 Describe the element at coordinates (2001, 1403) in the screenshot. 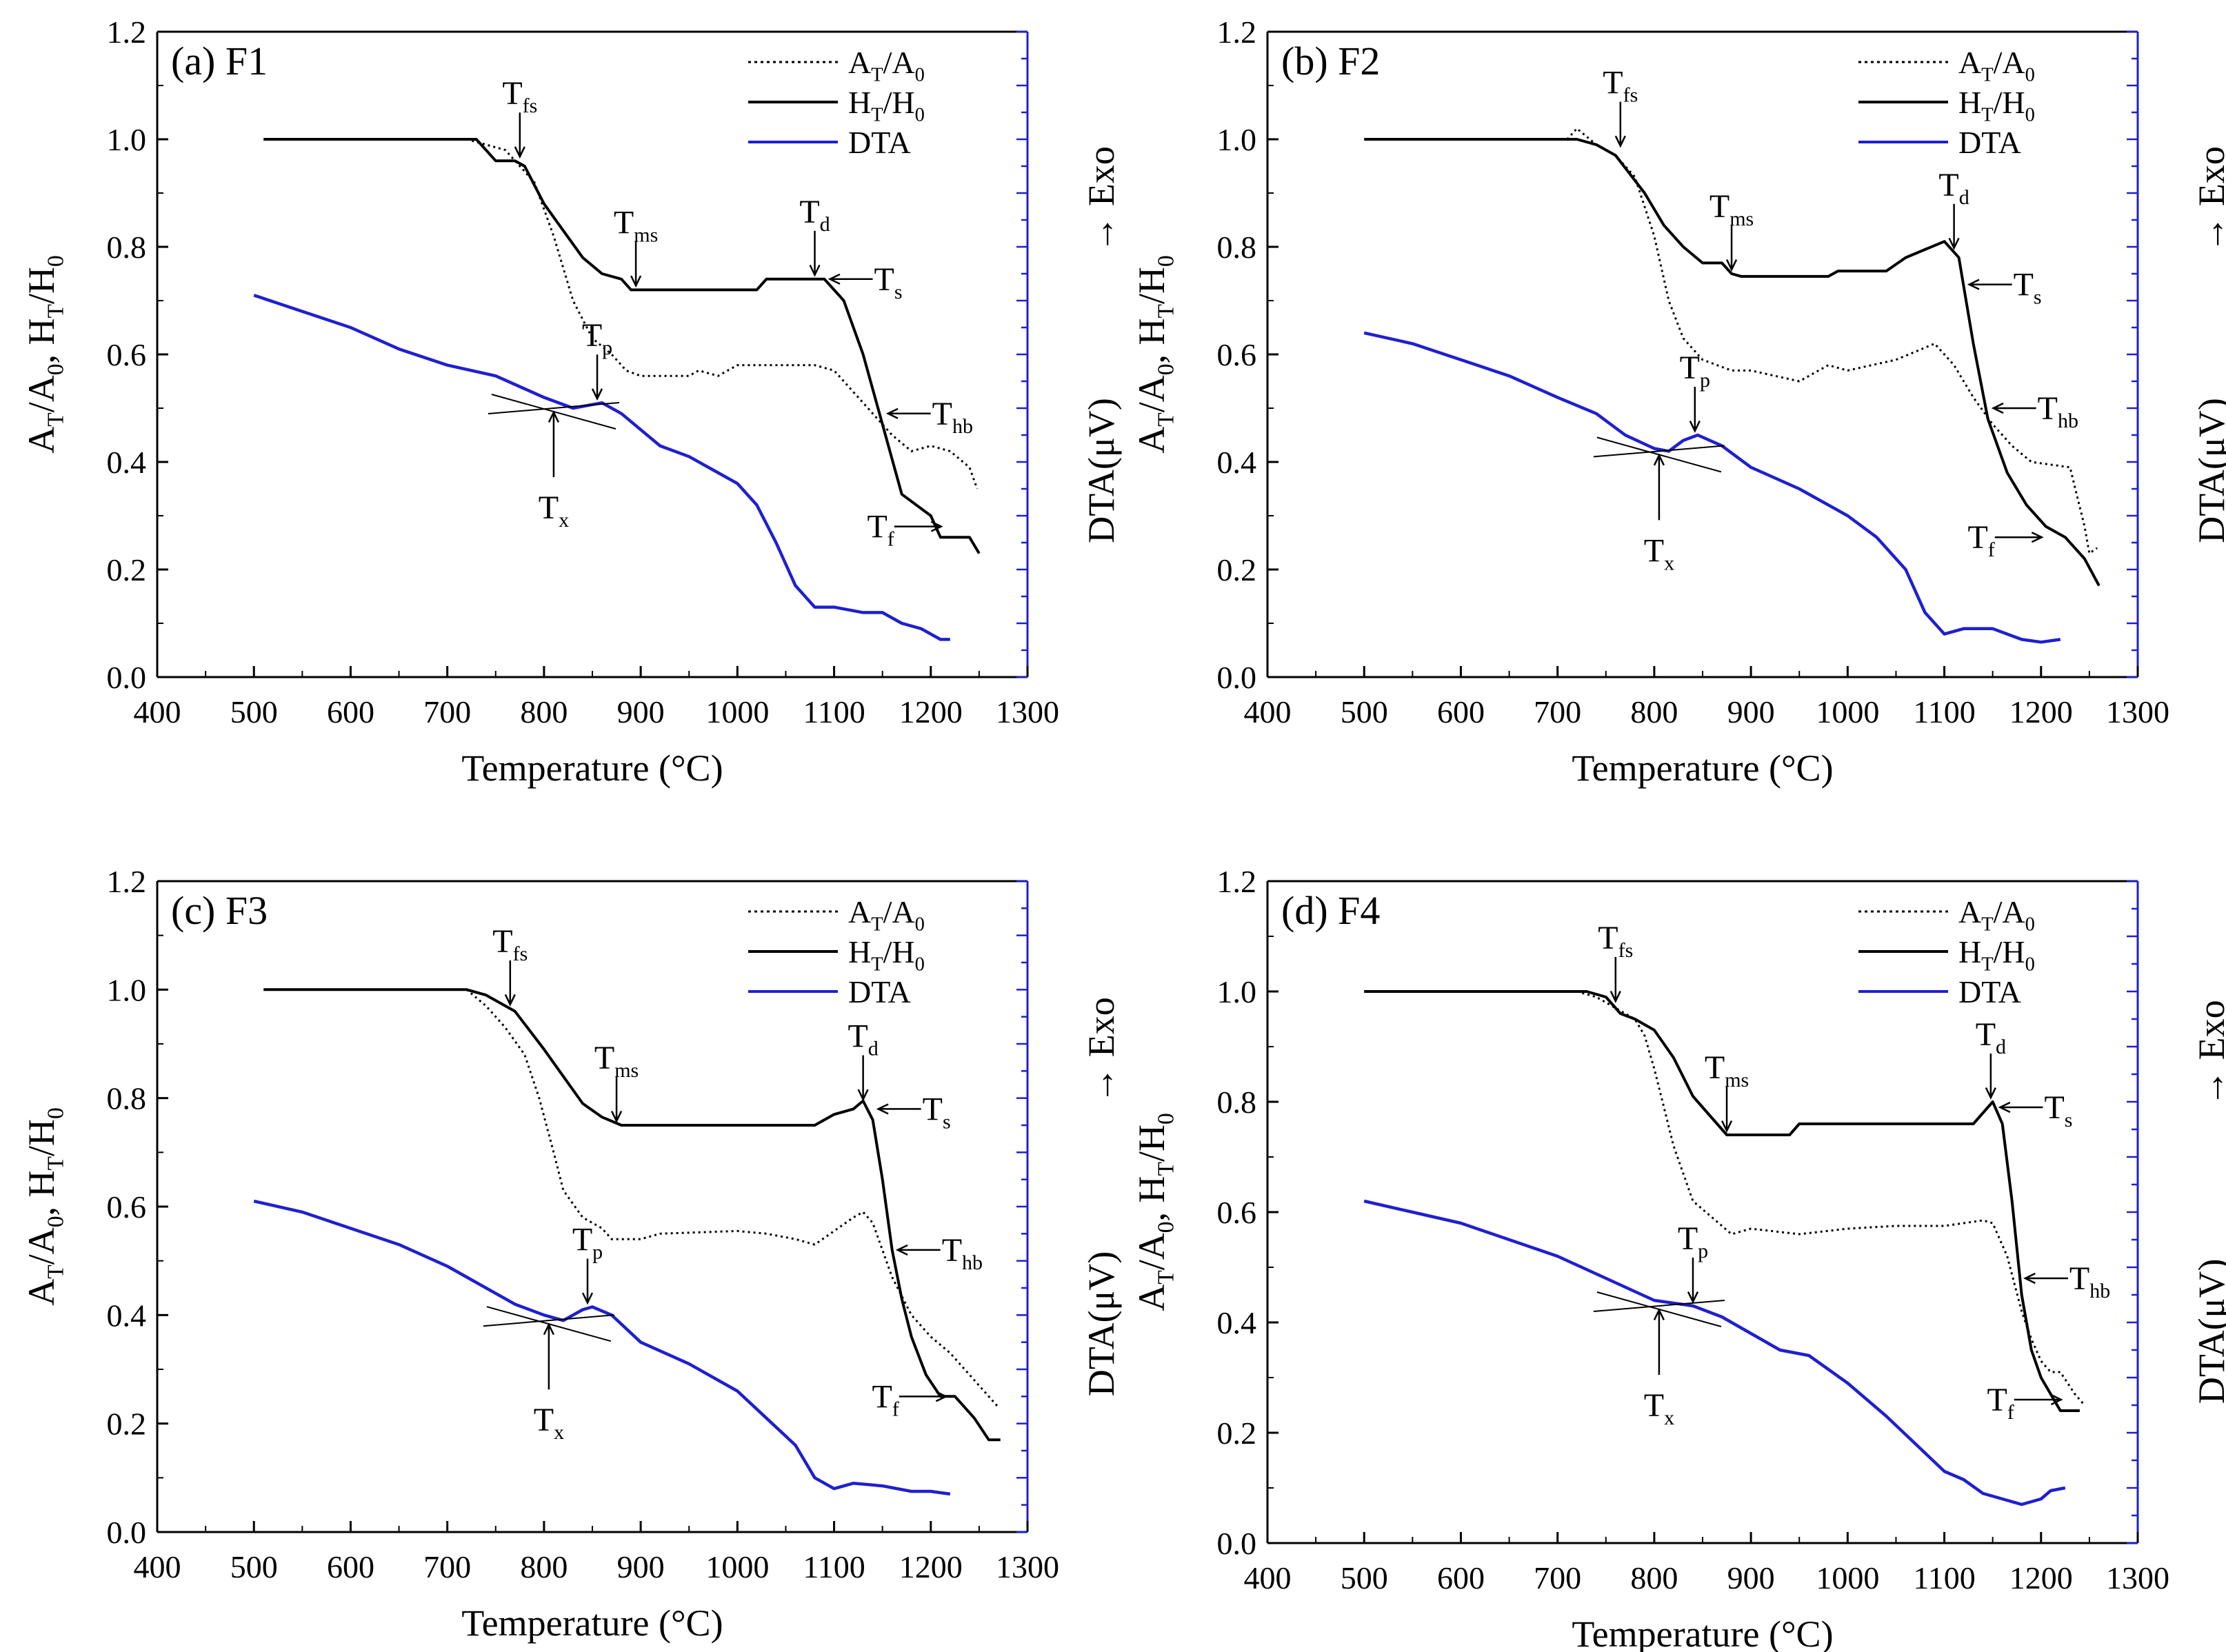

I see `annotation-Tf: Tf` at that location.